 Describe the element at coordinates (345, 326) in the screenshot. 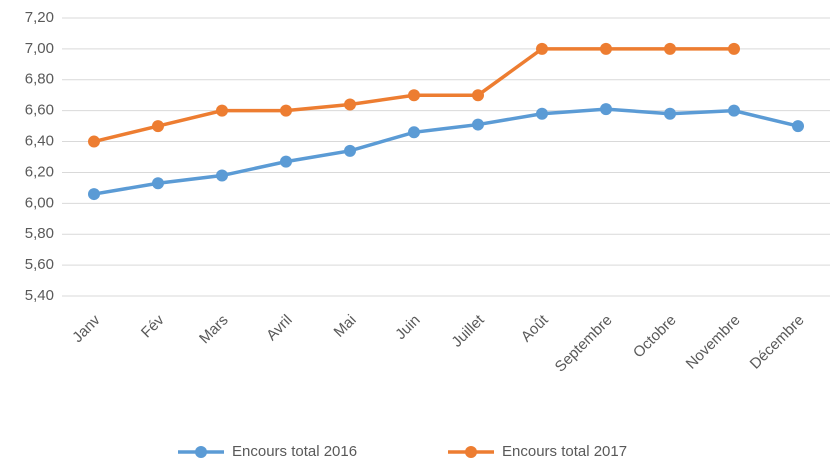

I see `x-tick-label: Mai` at that location.